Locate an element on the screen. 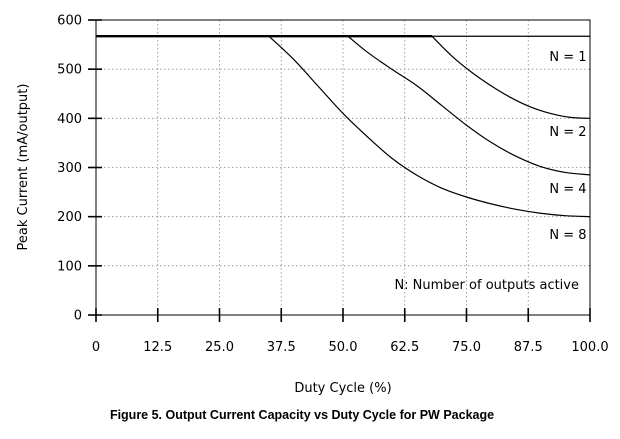 This screenshot has width=620, height=439. x-tick-label: 37.5 is located at coordinates (281, 347).